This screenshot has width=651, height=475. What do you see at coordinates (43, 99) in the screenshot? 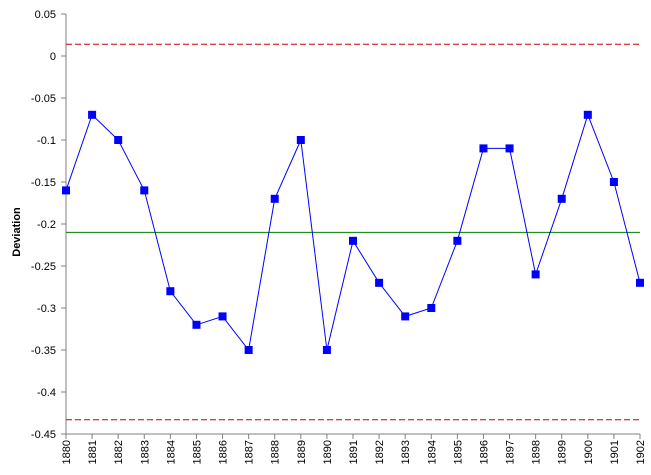
I see `y-tick-label: -0.05` at bounding box center [43, 99].